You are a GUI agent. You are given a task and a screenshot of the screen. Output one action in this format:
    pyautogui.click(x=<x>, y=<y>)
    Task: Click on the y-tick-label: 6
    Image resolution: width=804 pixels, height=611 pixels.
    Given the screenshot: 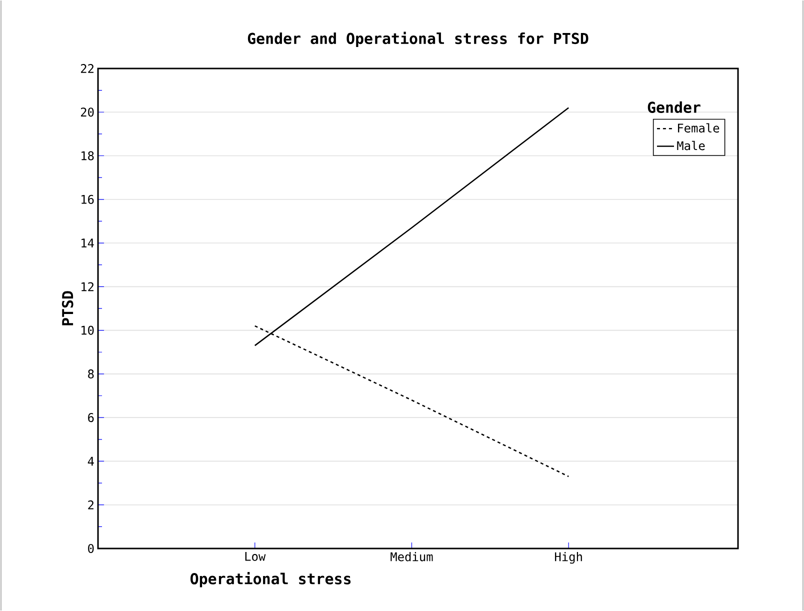 What is the action you would take?
    pyautogui.click(x=91, y=417)
    